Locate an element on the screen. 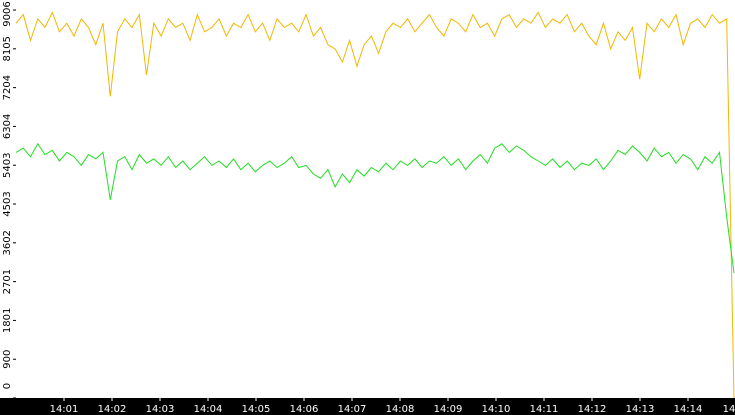 The height and width of the screenshot is (415, 735). x-tick-label: 14:04 is located at coordinates (208, 409).